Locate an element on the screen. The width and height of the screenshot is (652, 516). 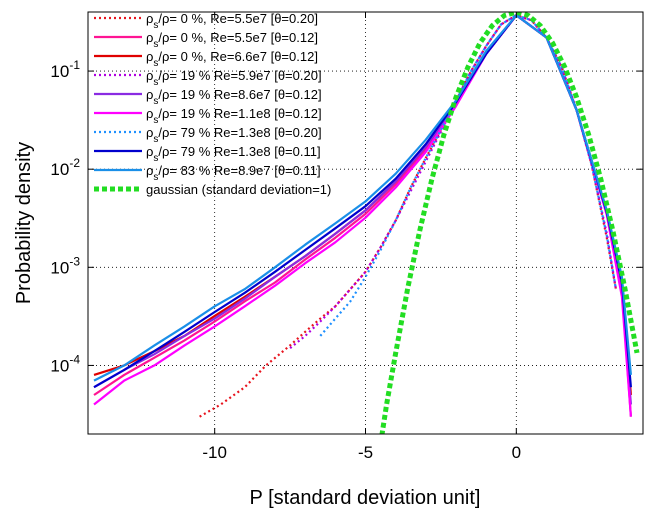
legend-label-6: ρs/ρ= 79 % Re=1.3e8 [θ=0.20] is located at coordinates (234, 135).